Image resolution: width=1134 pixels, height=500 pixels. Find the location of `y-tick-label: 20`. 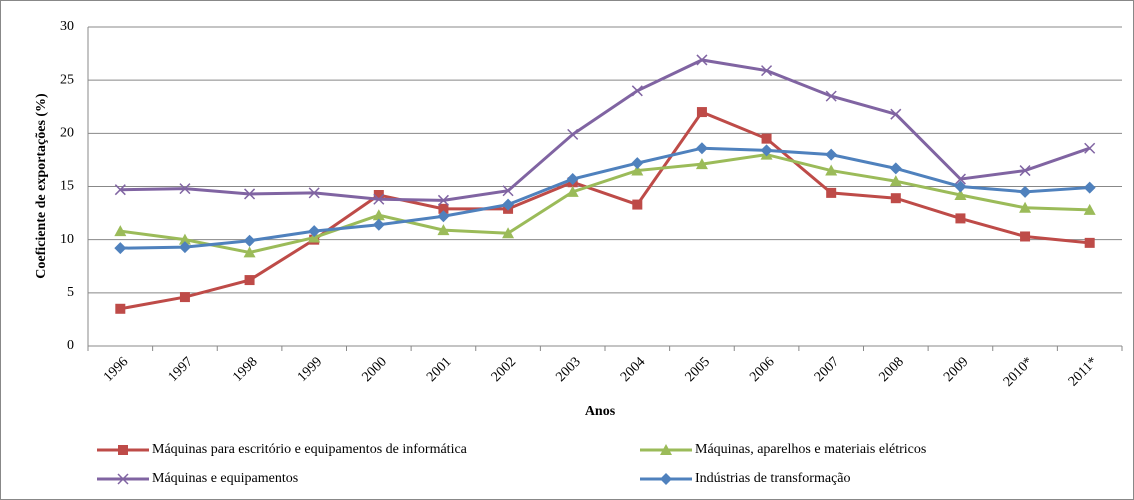

y-tick-label: 20 is located at coordinates (67, 133).